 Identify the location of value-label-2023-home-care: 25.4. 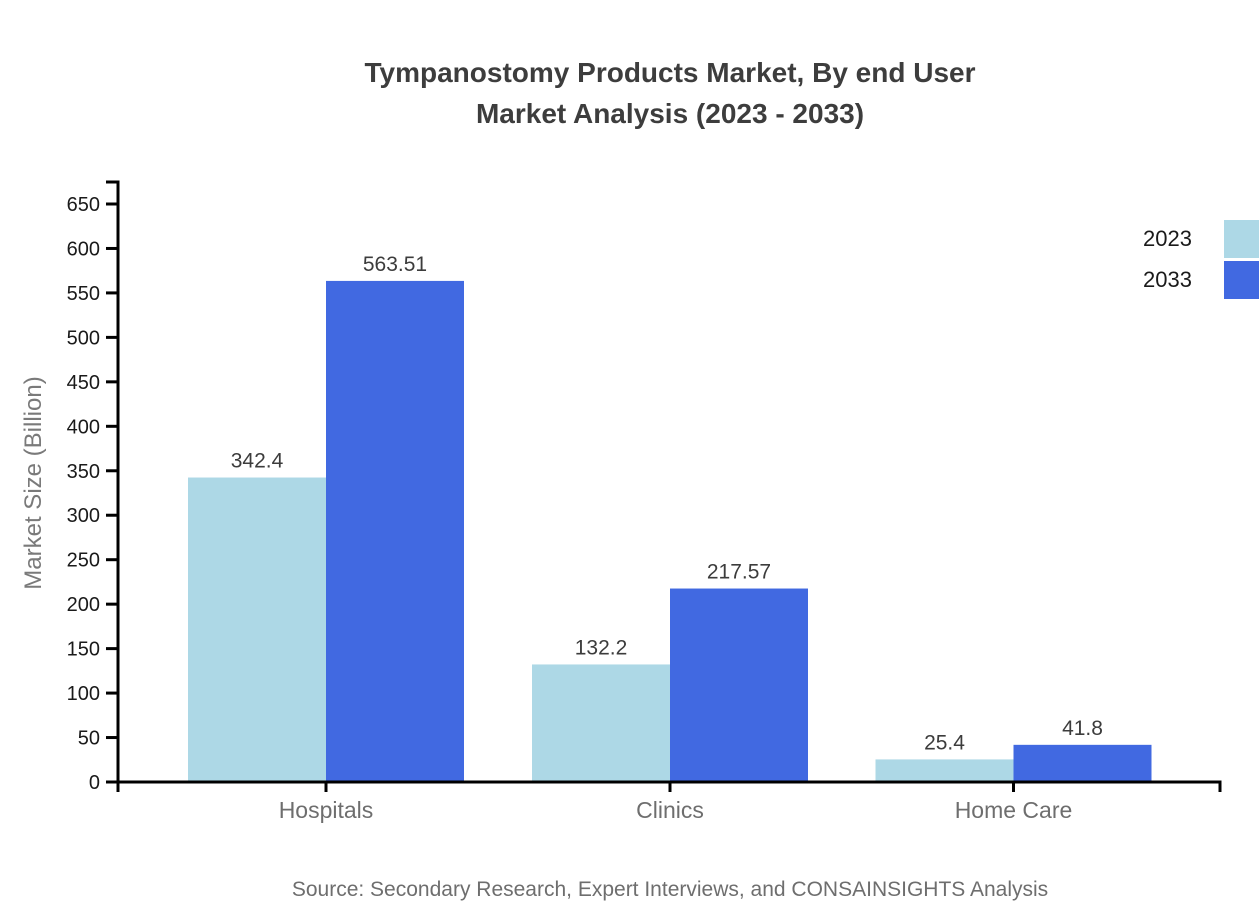
(944, 742).